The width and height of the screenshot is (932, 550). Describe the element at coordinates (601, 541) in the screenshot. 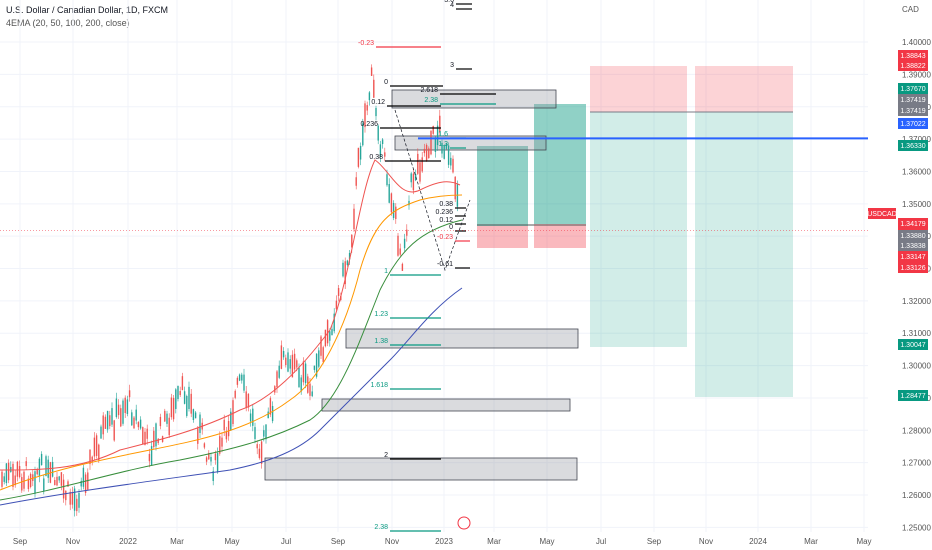

I see `x-tick-label: Jul` at that location.